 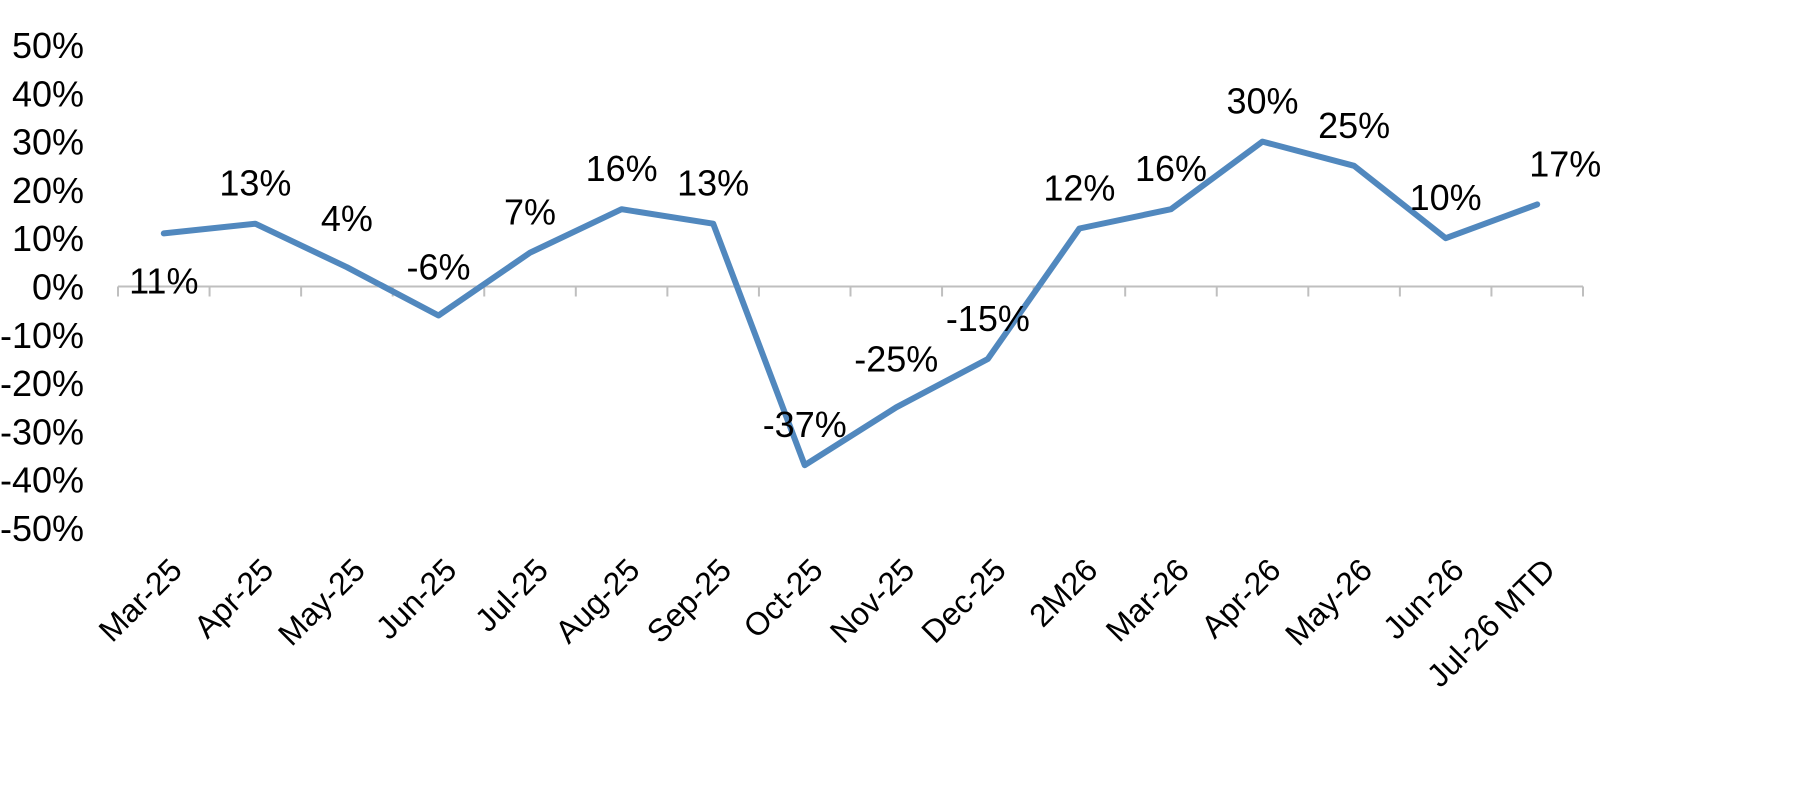 What do you see at coordinates (1565, 163) in the screenshot?
I see `data-label: 17%` at bounding box center [1565, 163].